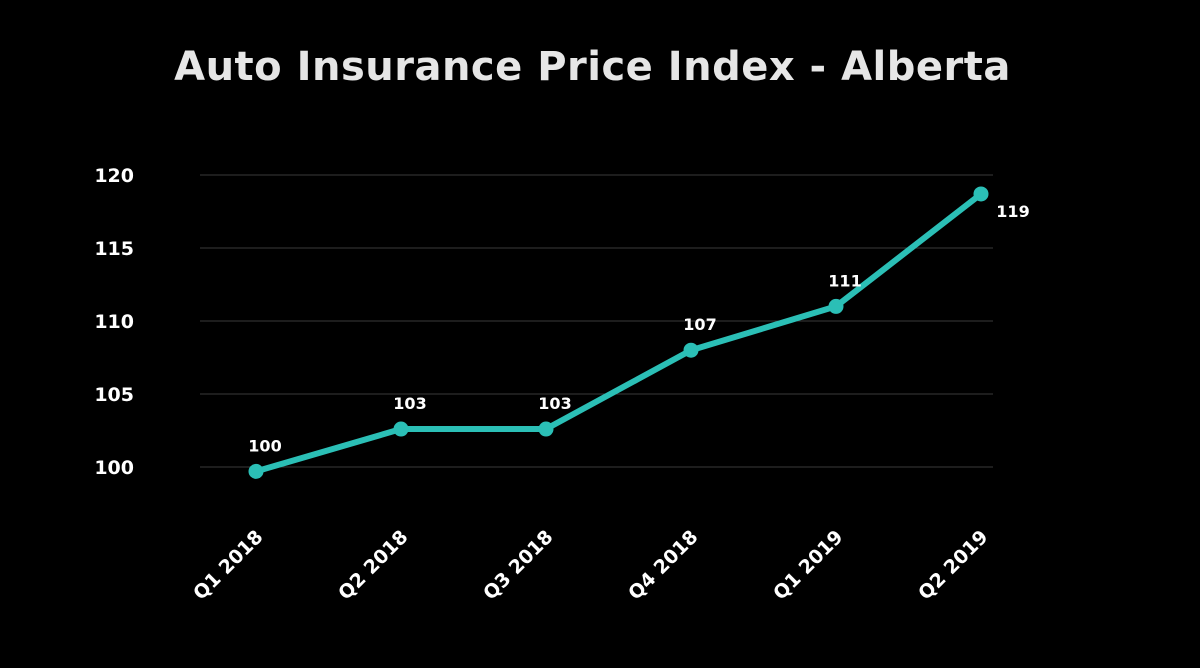 Image resolution: width=1200 pixels, height=668 pixels. I want to click on data-label: 100, so click(264, 445).